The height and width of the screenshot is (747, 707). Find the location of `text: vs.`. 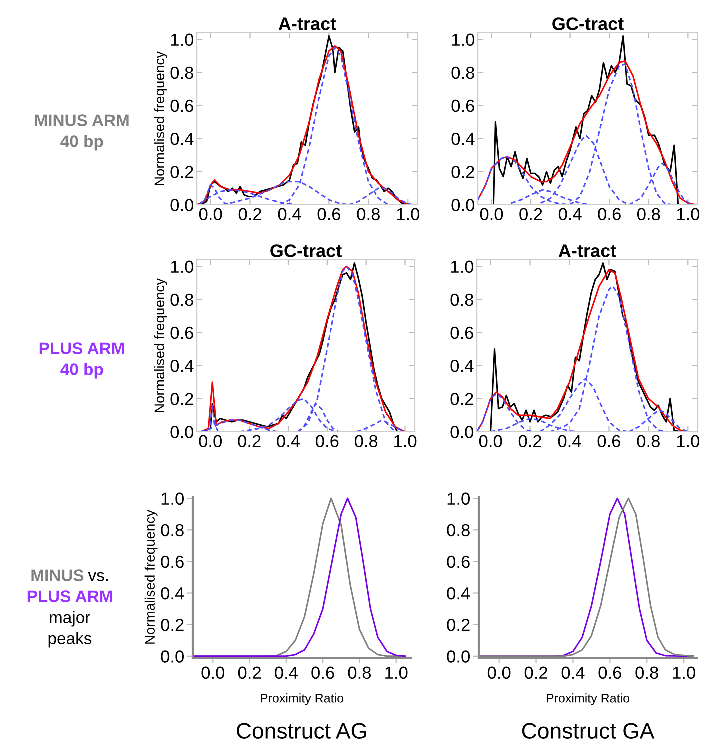

text: vs. is located at coordinates (98, 577).